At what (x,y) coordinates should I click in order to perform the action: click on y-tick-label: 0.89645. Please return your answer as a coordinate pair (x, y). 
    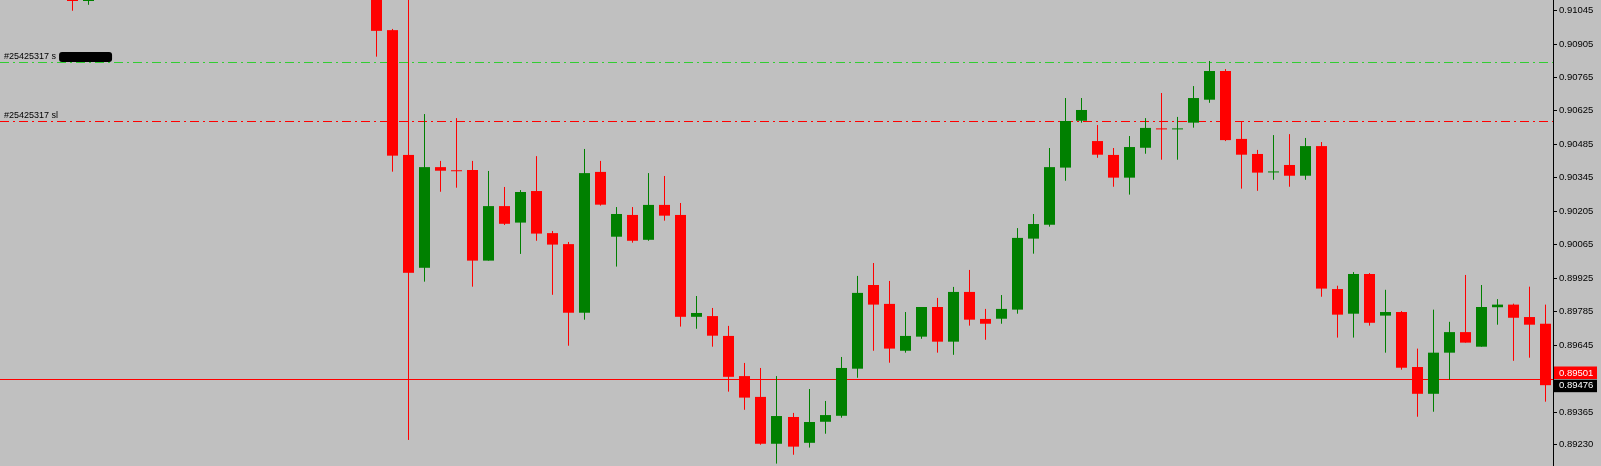
    Looking at the image, I should click on (1576, 345).